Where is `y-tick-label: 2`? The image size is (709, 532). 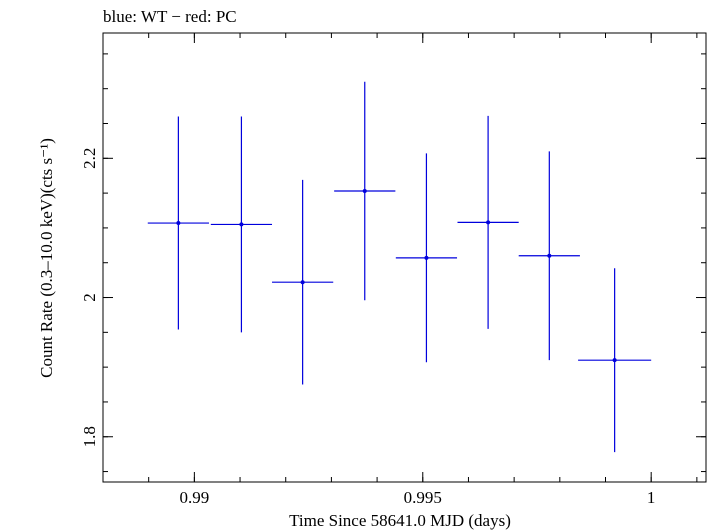
y-tick-label: 2 is located at coordinates (89, 297).